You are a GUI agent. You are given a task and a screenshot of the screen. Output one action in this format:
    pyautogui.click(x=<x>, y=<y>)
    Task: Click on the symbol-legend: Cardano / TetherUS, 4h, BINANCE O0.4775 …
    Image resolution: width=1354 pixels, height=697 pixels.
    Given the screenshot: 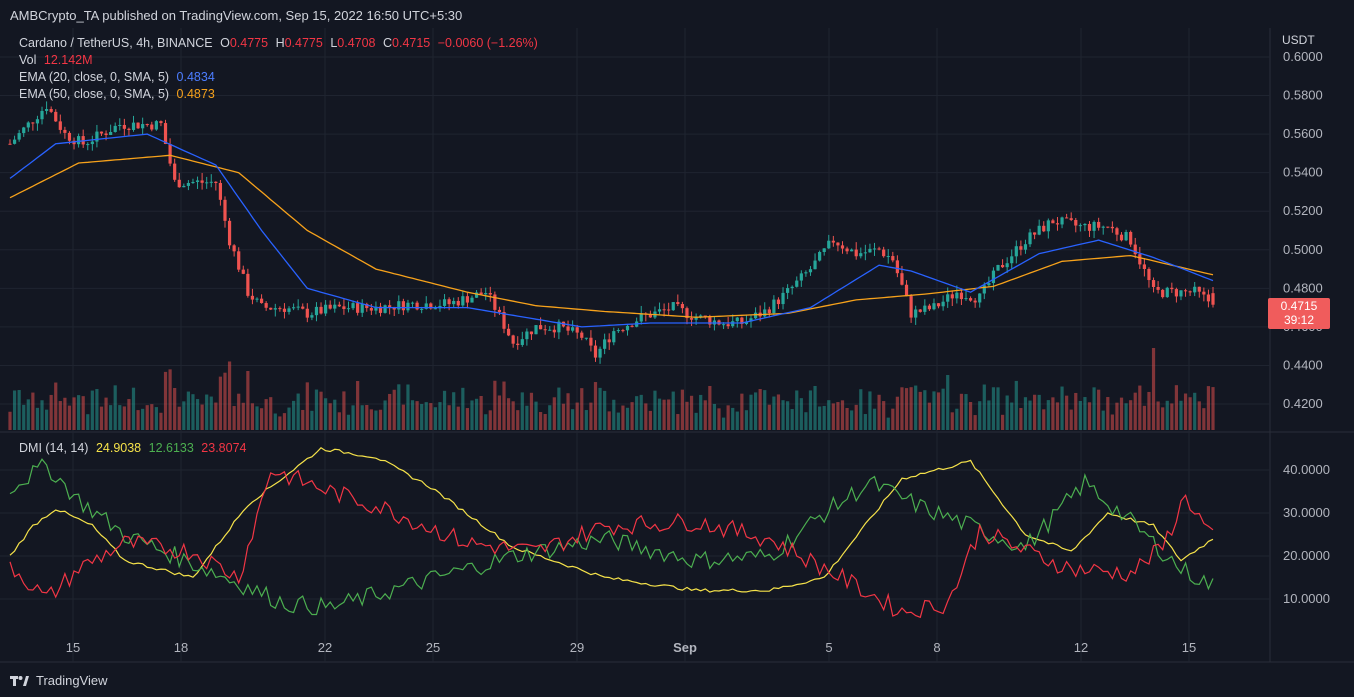 What is the action you would take?
    pyautogui.click(x=280, y=43)
    